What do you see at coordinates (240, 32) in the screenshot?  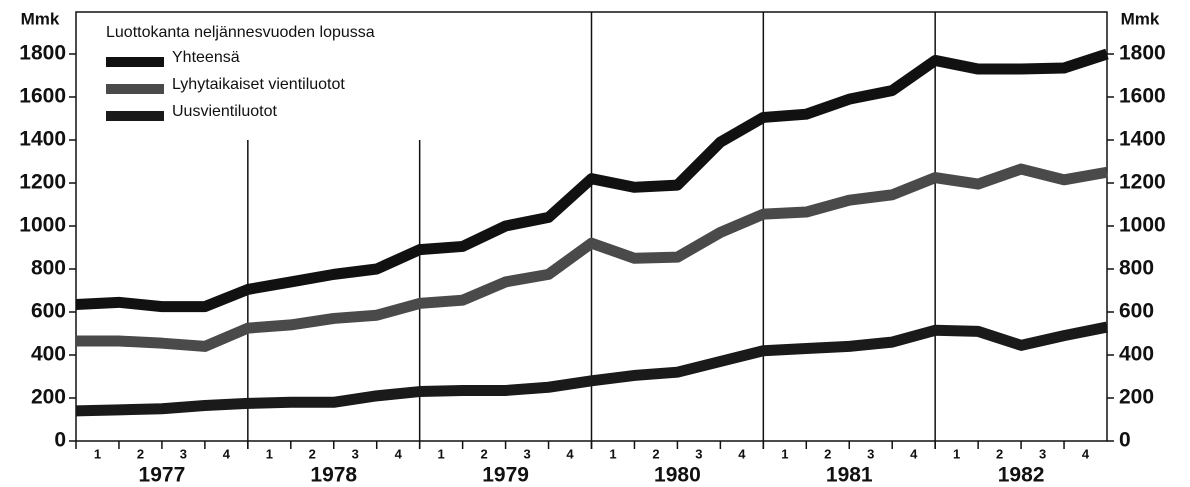 I see `legend-title: Luottokanta neljännesvuoden lopussa` at bounding box center [240, 32].